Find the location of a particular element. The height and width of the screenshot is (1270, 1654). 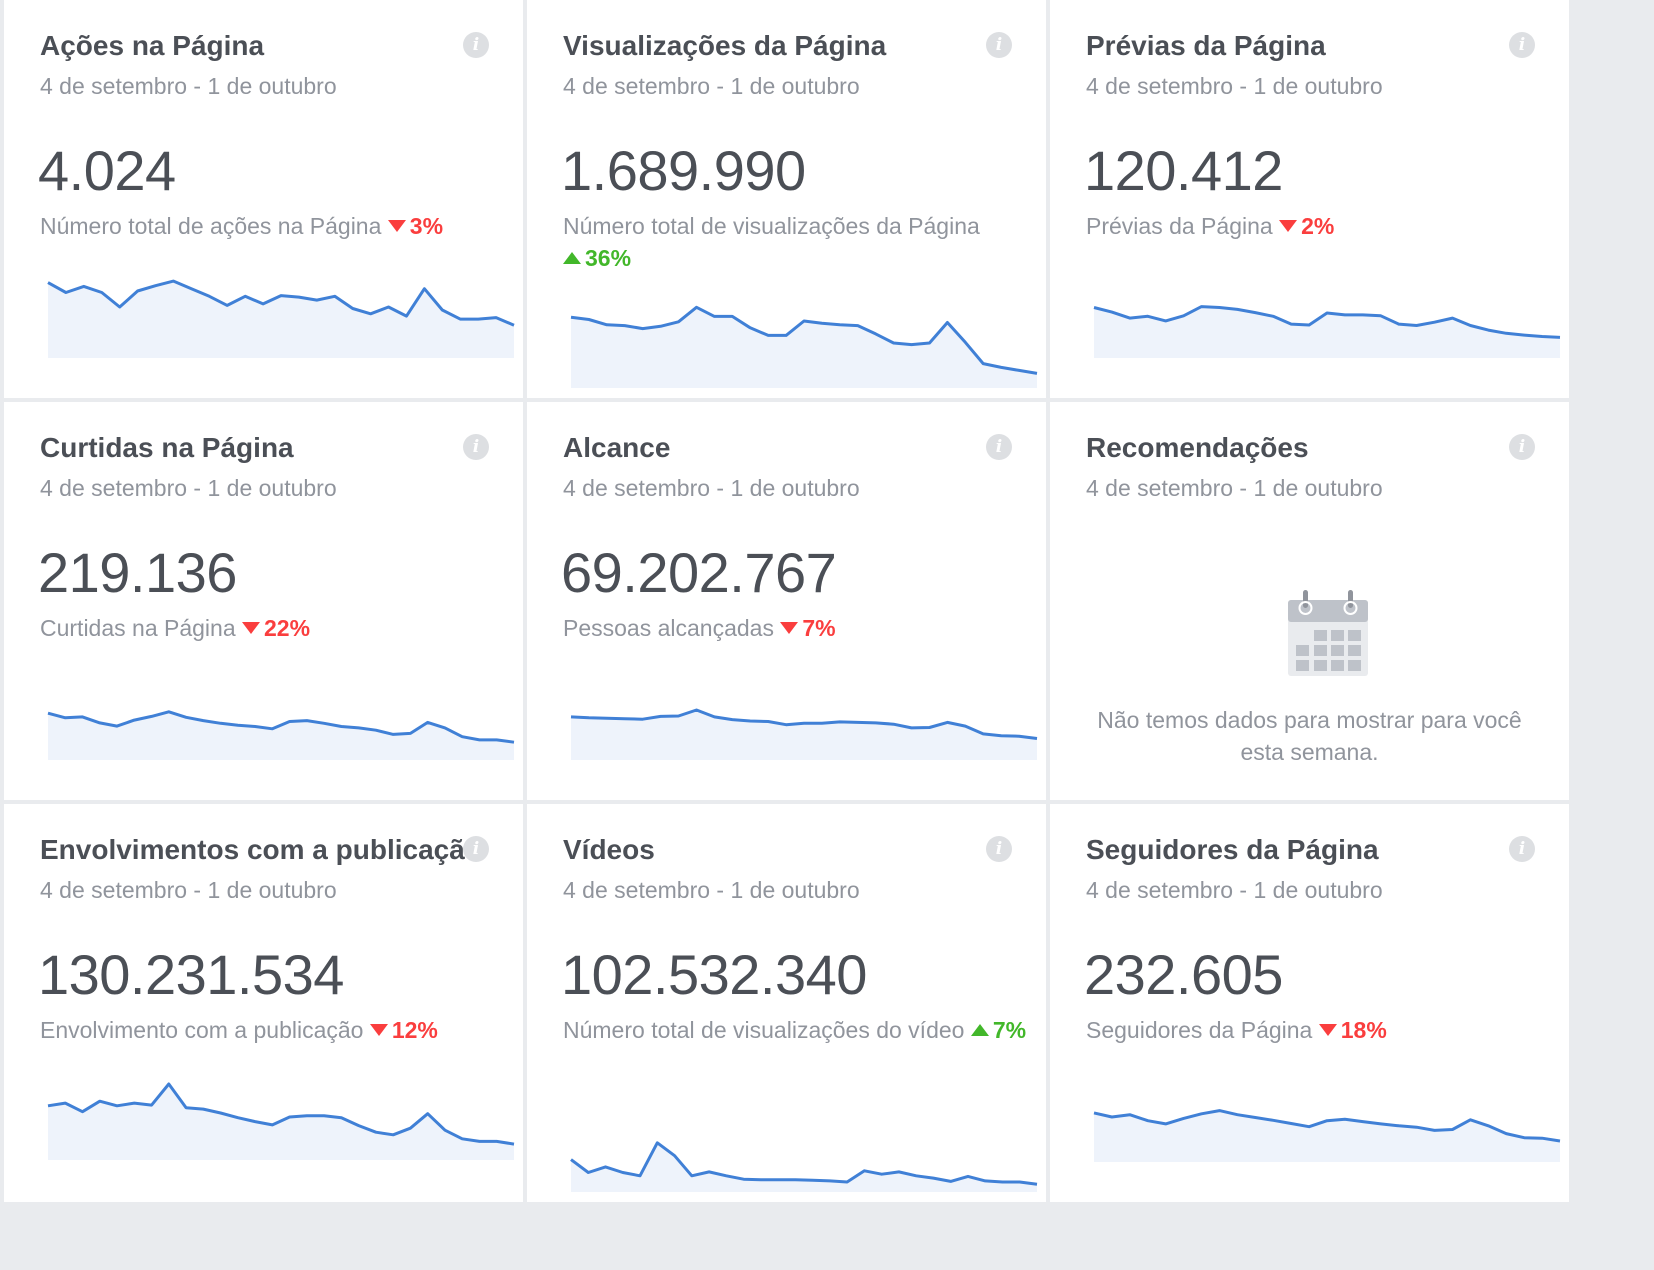

change-indicator: 7% is located at coordinates (998, 1030).